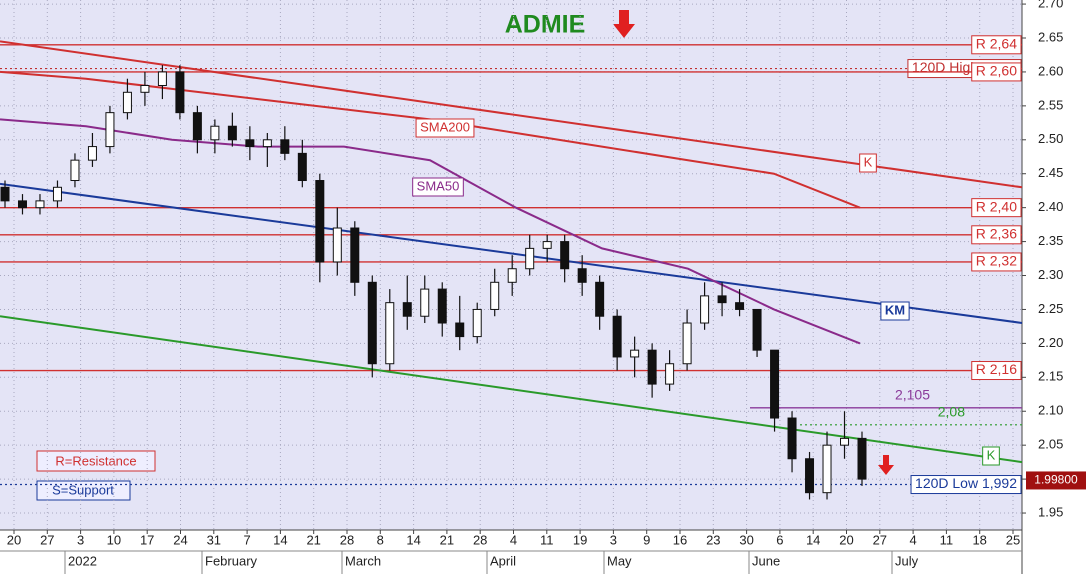  Describe the element at coordinates (1050, 5) in the screenshot. I see `y-tick-label: 2.70` at that location.